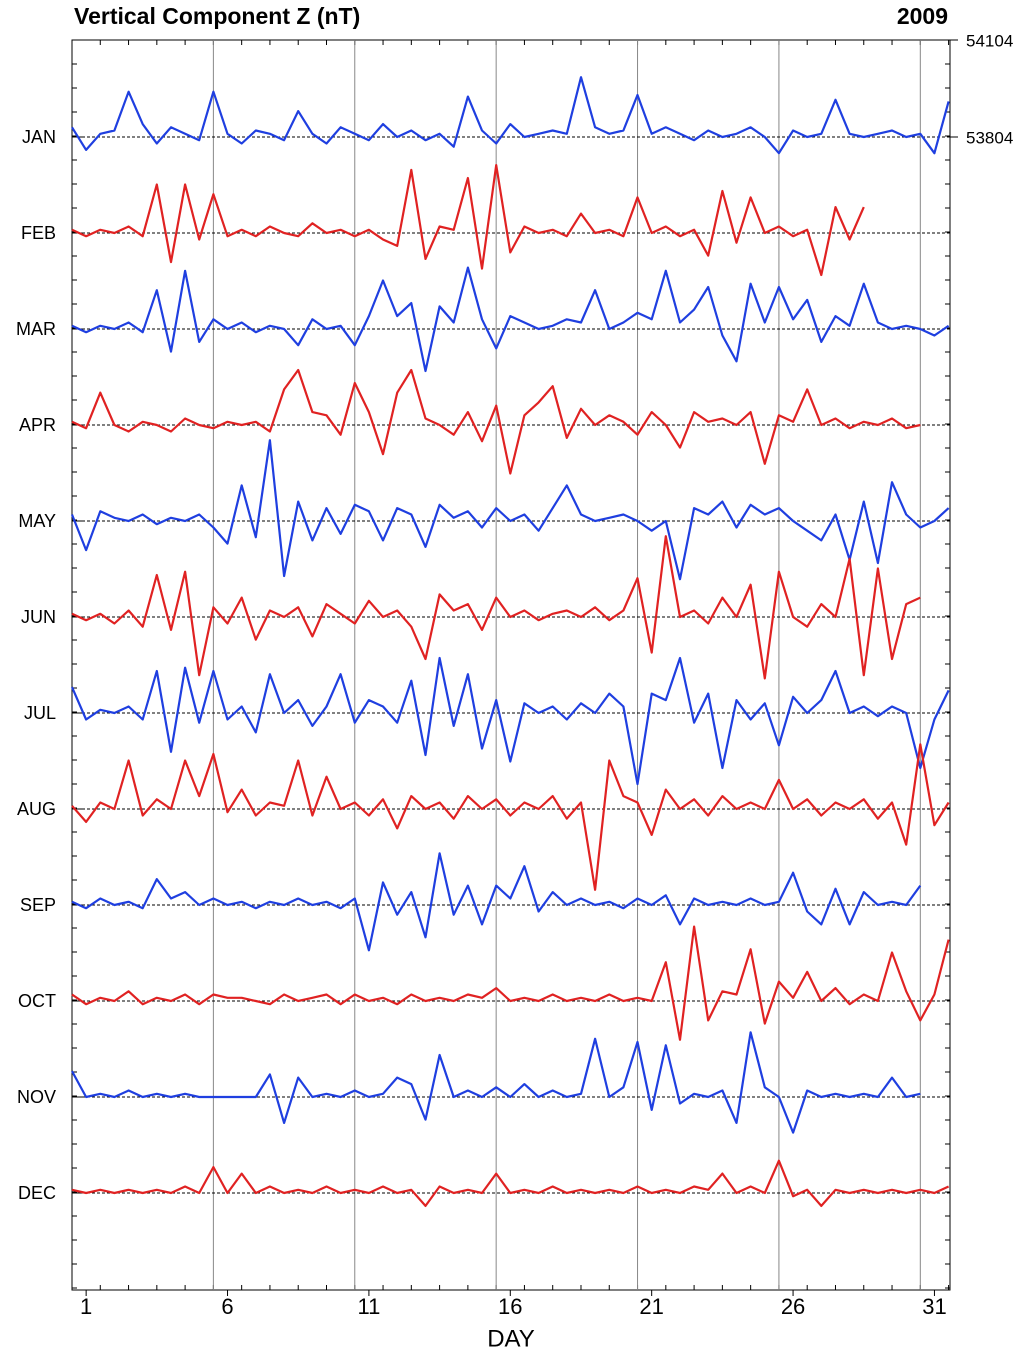 The width and height of the screenshot is (1033, 1362). What do you see at coordinates (38, 905) in the screenshot?
I see `legend-label: SEP` at bounding box center [38, 905].